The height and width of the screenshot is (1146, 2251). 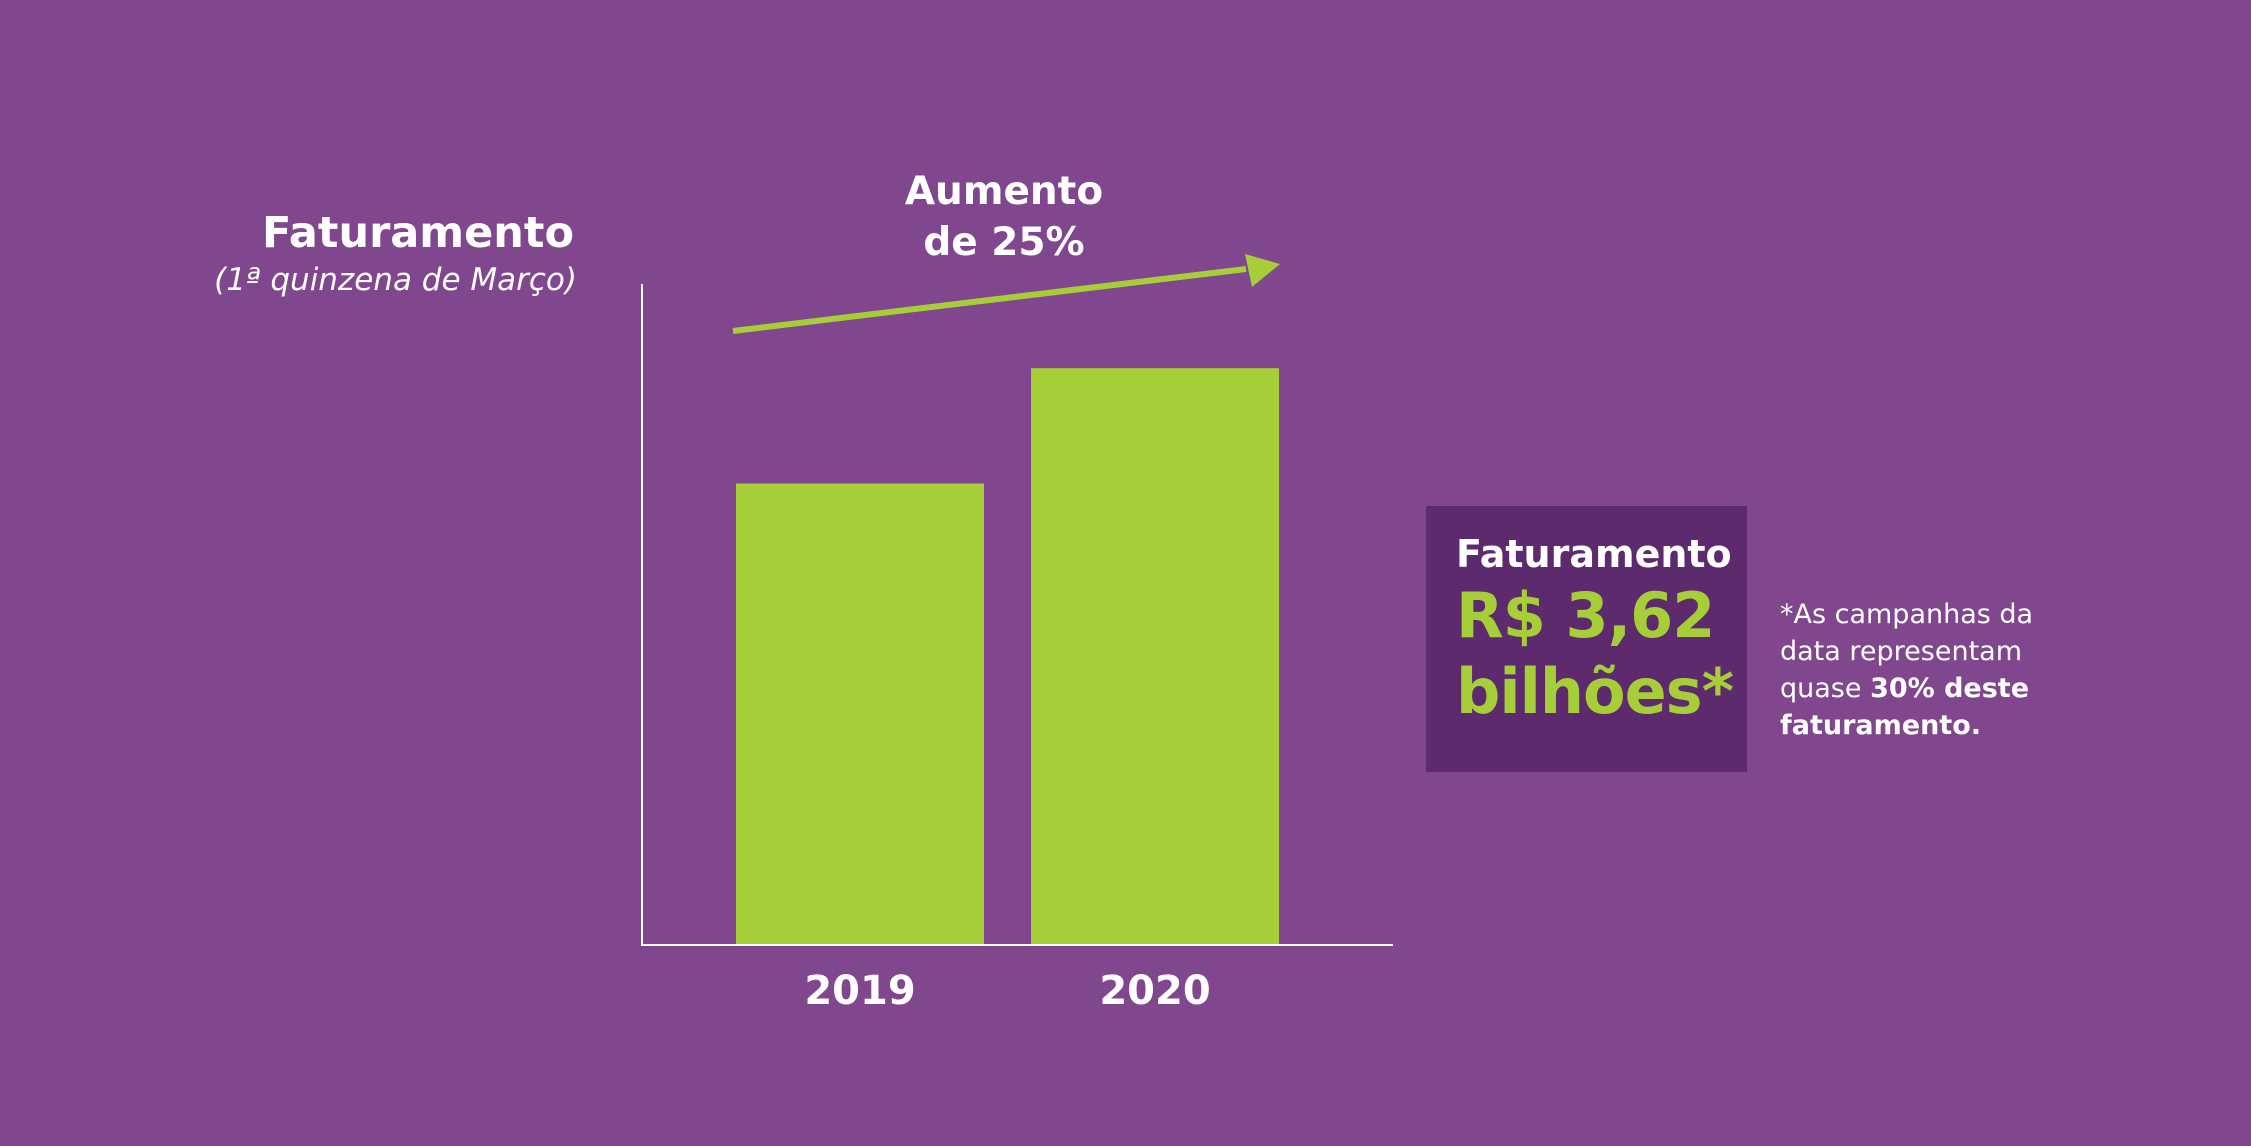 I want to click on bars-group, so click(x=1007, y=656).